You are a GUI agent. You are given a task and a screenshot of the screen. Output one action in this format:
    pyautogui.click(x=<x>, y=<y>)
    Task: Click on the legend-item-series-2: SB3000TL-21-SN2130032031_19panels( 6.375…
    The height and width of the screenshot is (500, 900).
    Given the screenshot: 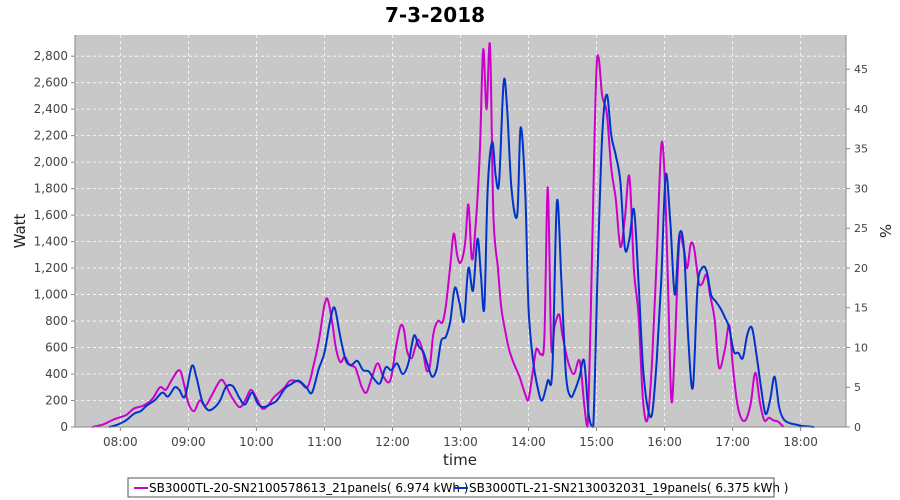 What is the action you would take?
    pyautogui.click(x=628, y=488)
    